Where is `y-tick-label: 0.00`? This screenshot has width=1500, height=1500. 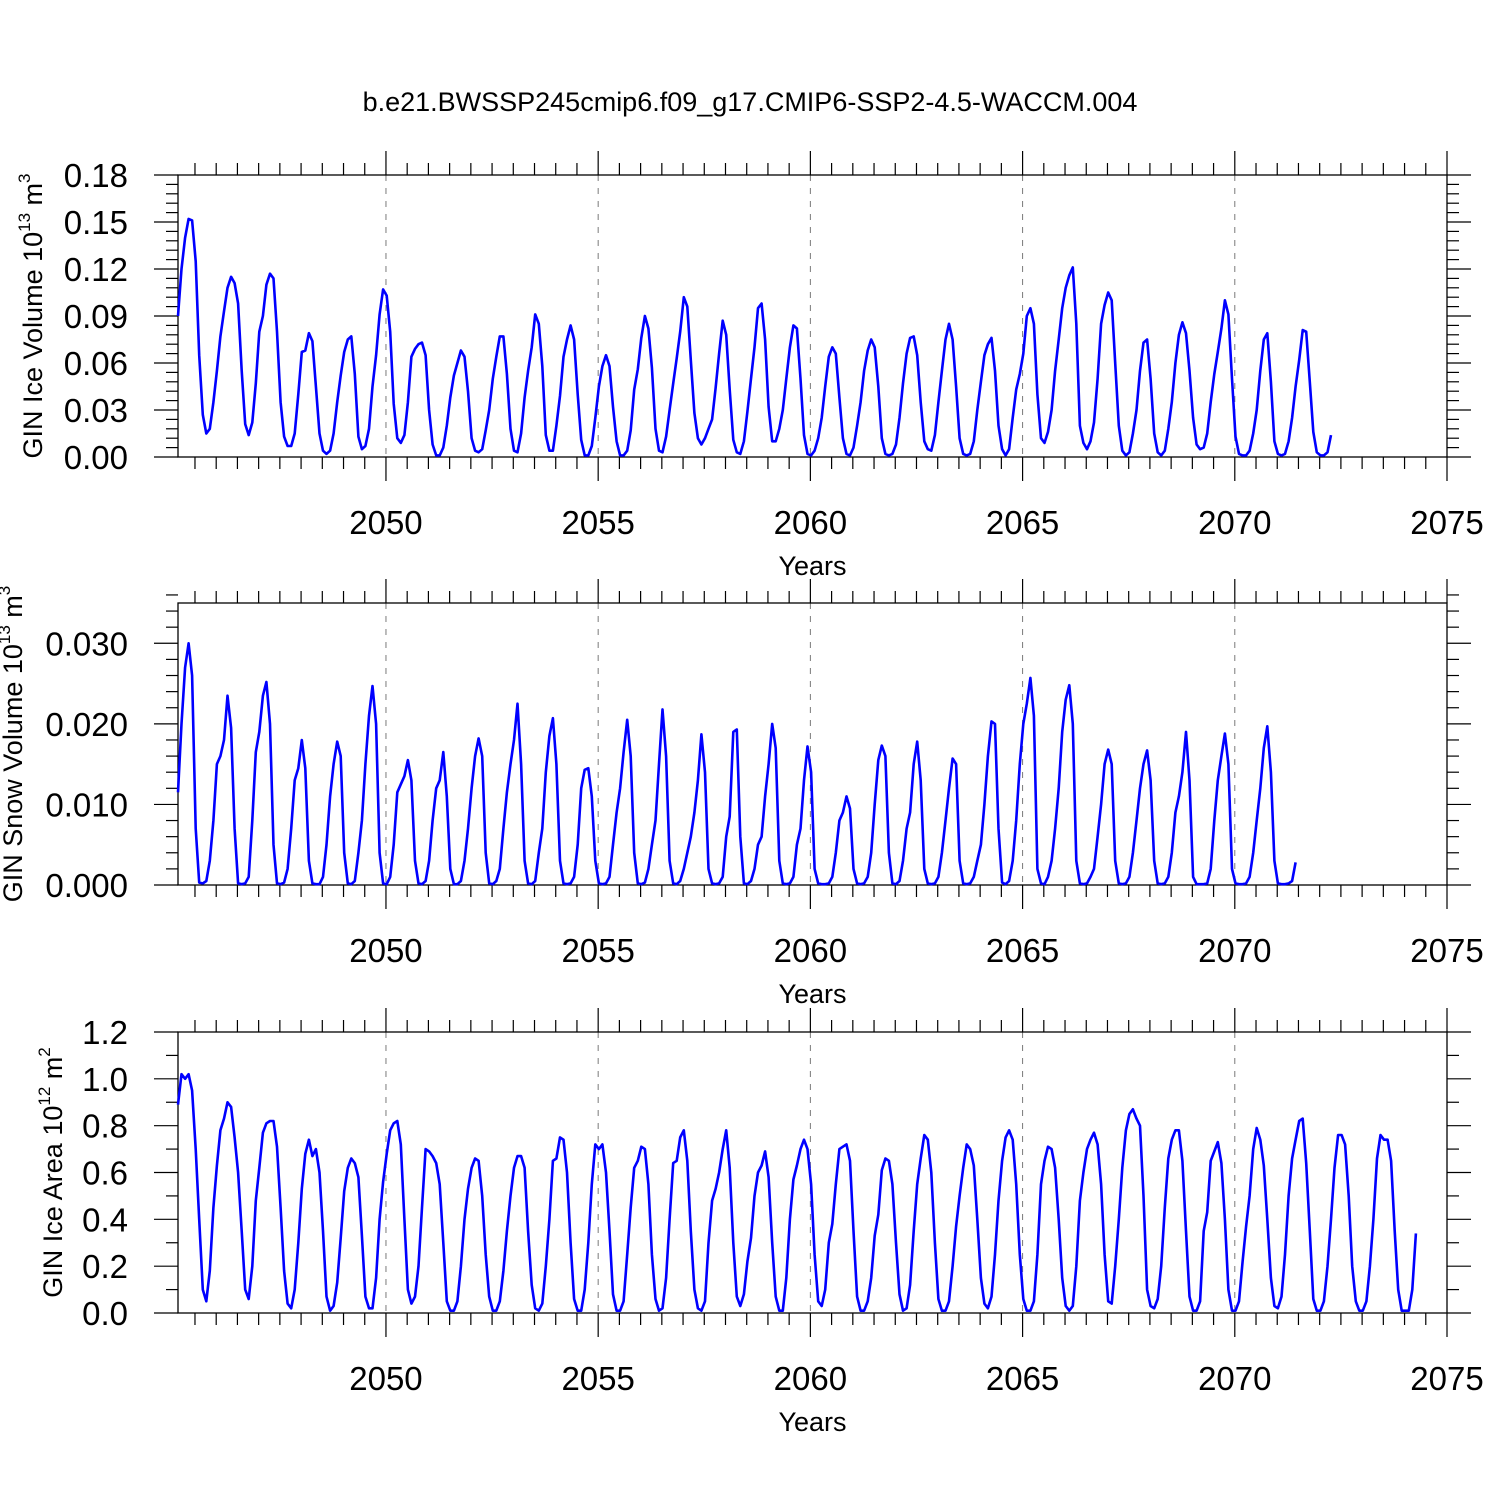 y-tick-label: 0.00 is located at coordinates (96, 457).